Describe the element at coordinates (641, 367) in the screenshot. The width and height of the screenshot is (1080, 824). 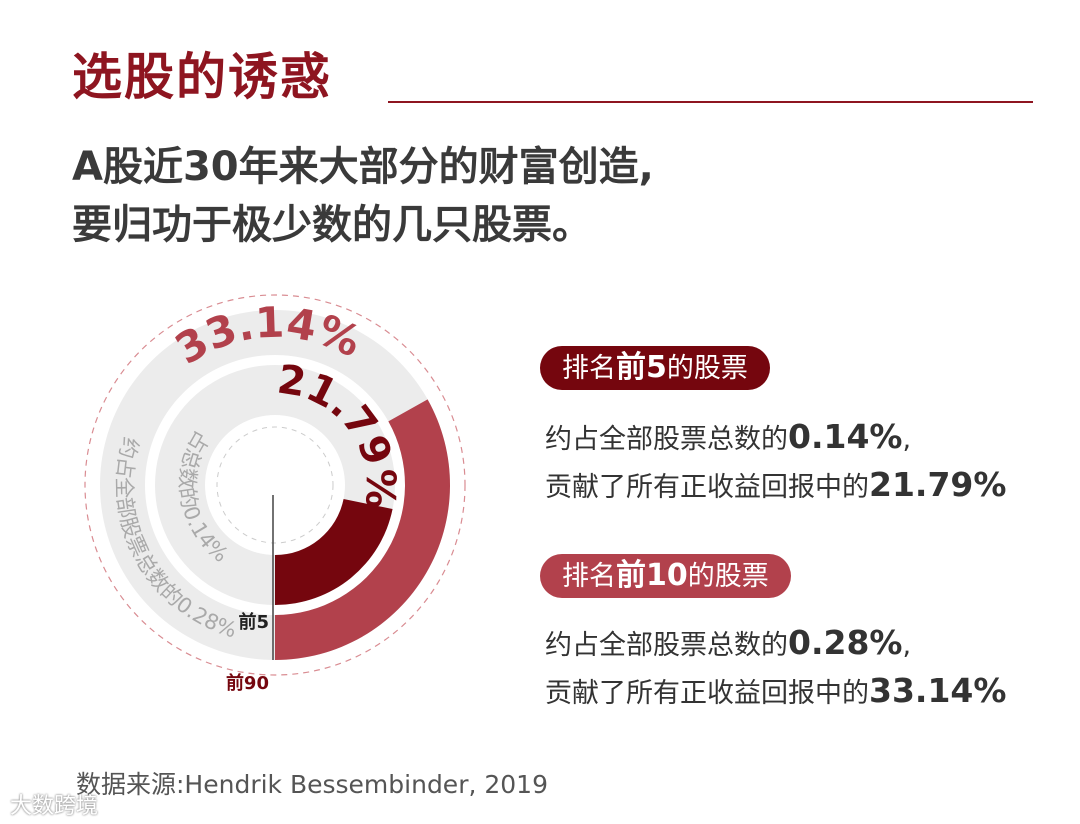
I see `top5-pill-bold: 前5` at that location.